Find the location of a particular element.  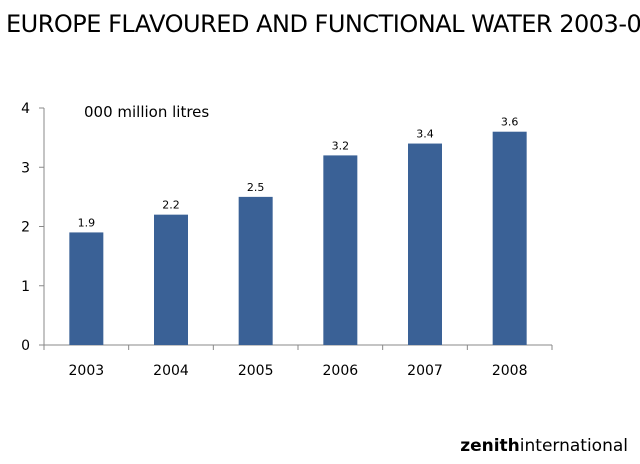

y-tick-label: 3 is located at coordinates (25, 168).